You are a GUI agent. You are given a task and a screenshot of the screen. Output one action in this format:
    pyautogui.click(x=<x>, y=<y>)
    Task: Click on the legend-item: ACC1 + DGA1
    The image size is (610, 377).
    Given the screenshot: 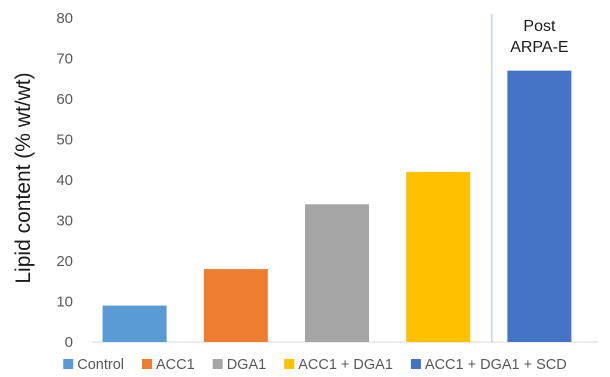 What is the action you would take?
    pyautogui.click(x=338, y=365)
    